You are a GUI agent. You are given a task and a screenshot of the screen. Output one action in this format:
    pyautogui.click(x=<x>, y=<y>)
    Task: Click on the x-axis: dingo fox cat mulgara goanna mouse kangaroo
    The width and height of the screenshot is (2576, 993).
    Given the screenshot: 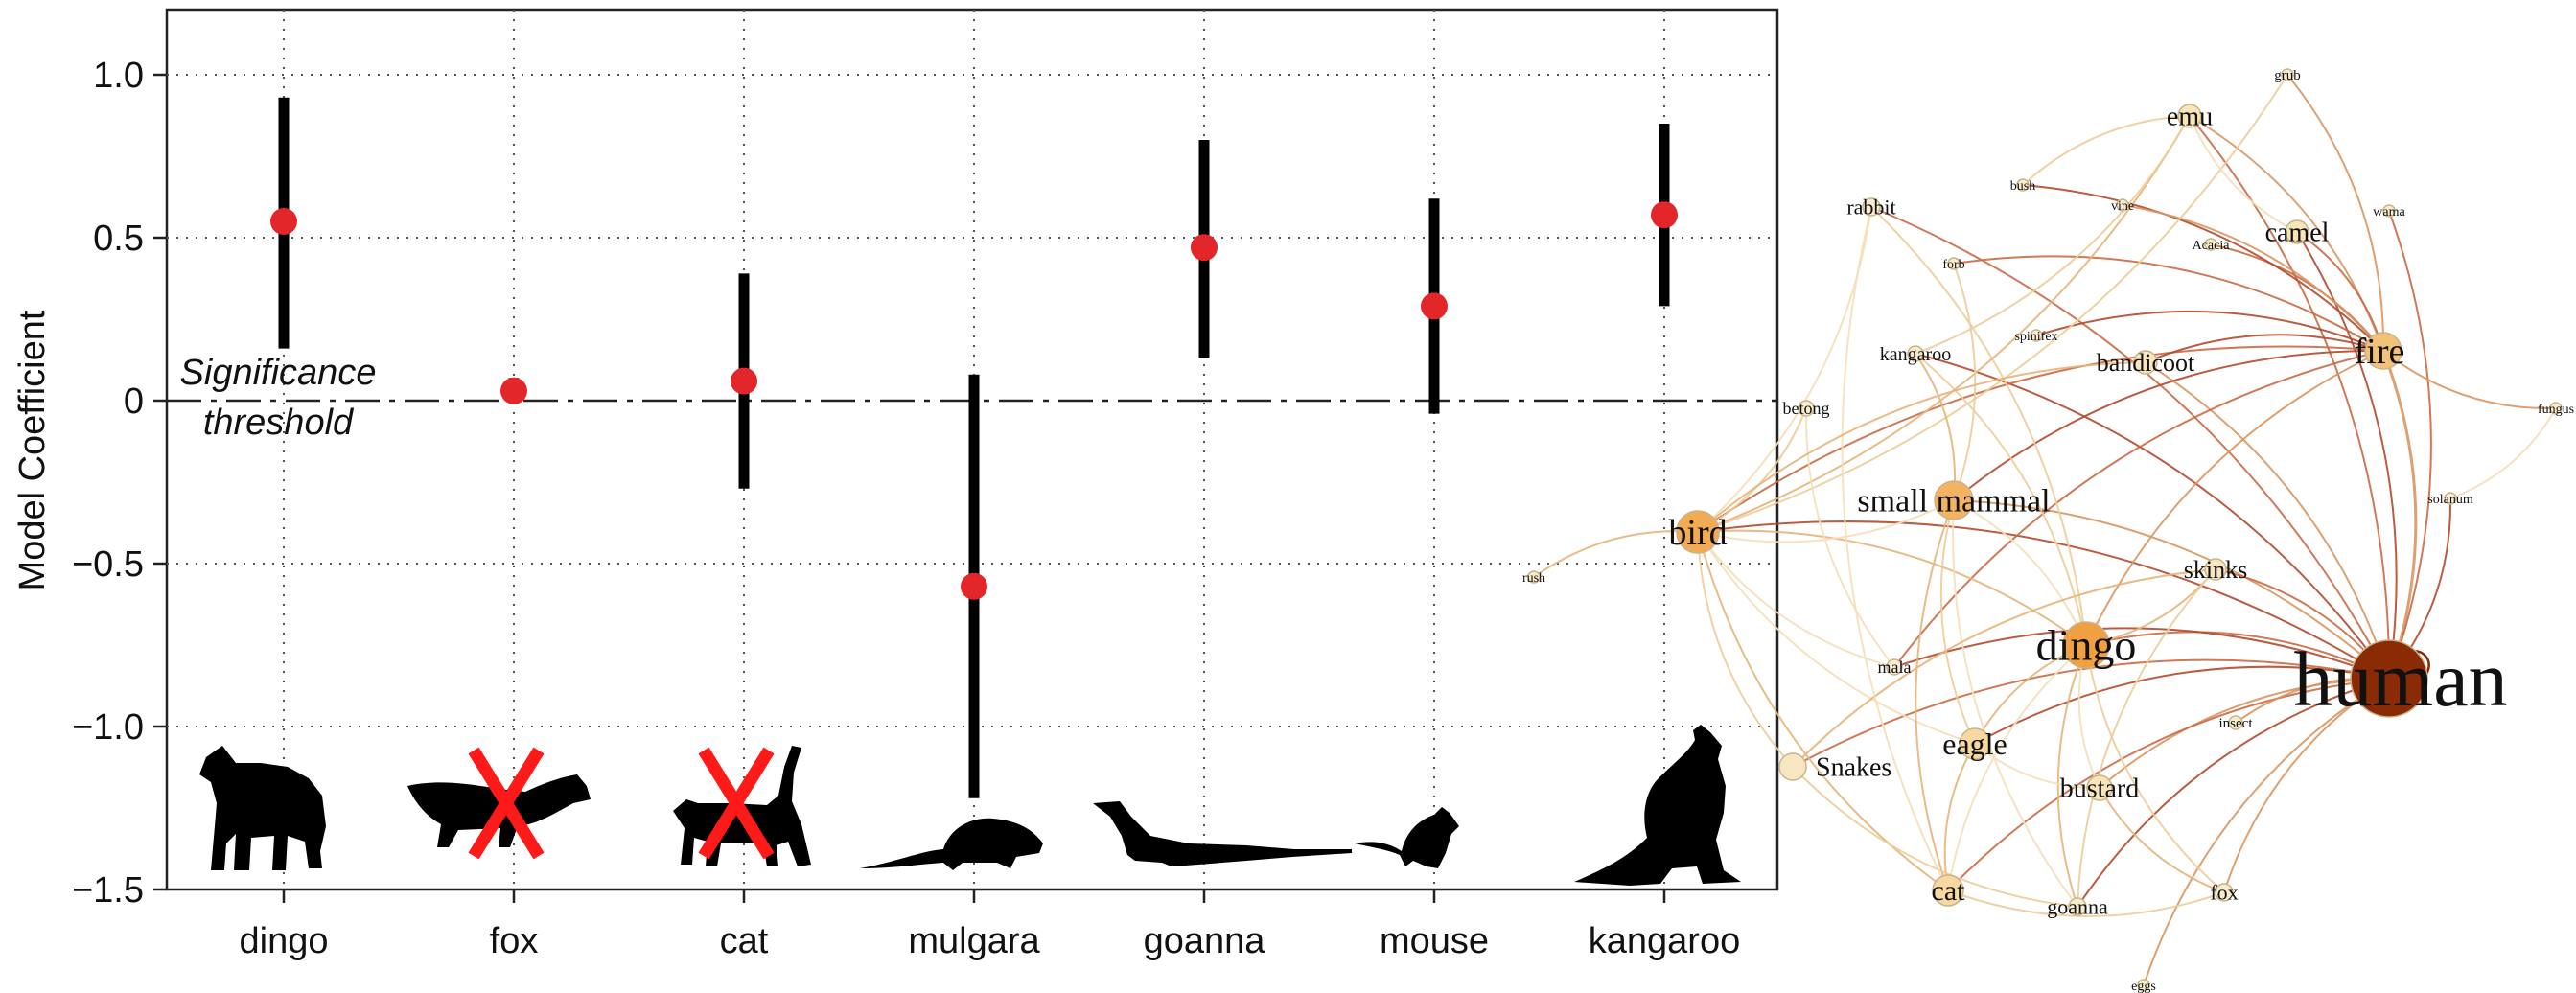 What is the action you would take?
    pyautogui.click(x=990, y=925)
    